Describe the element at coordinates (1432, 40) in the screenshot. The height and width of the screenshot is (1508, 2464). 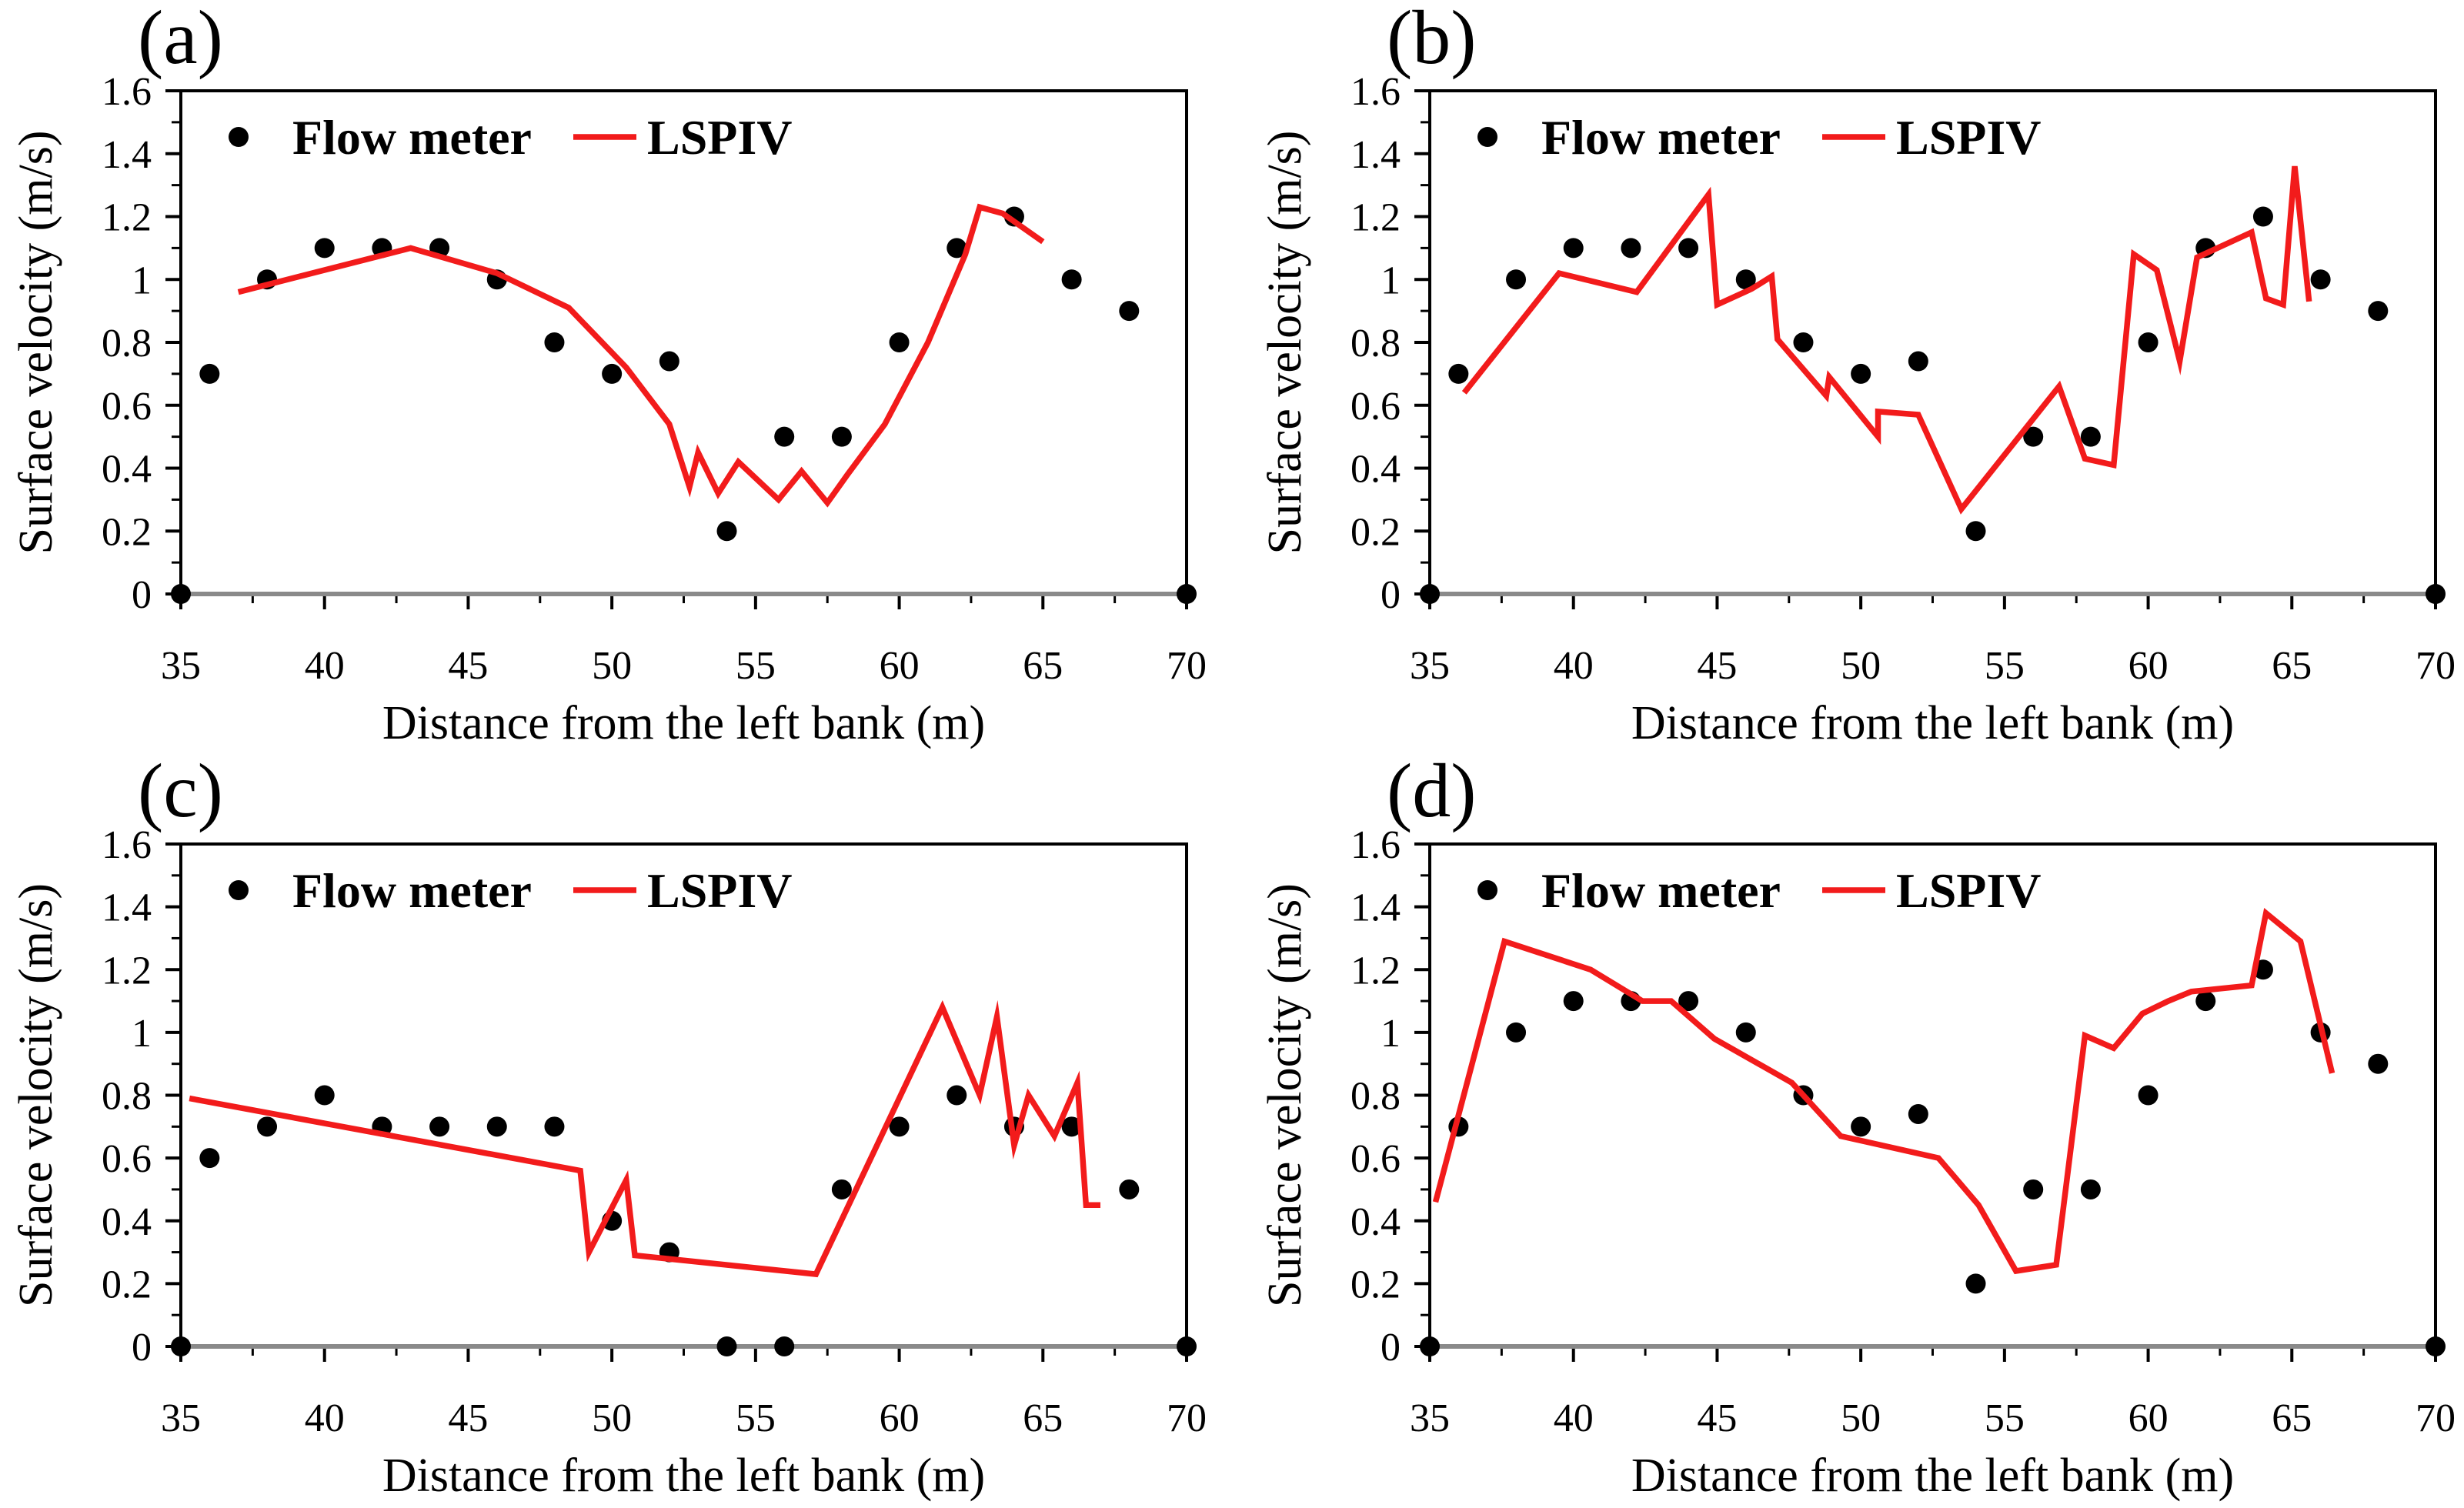
I see `panel-label: (b)` at that location.